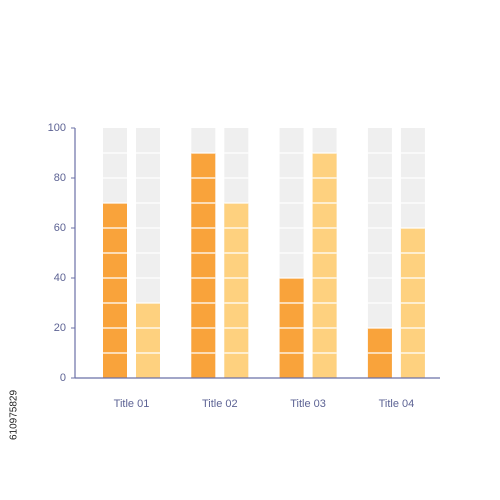  I want to click on y-tick-label: 80, so click(60, 178).